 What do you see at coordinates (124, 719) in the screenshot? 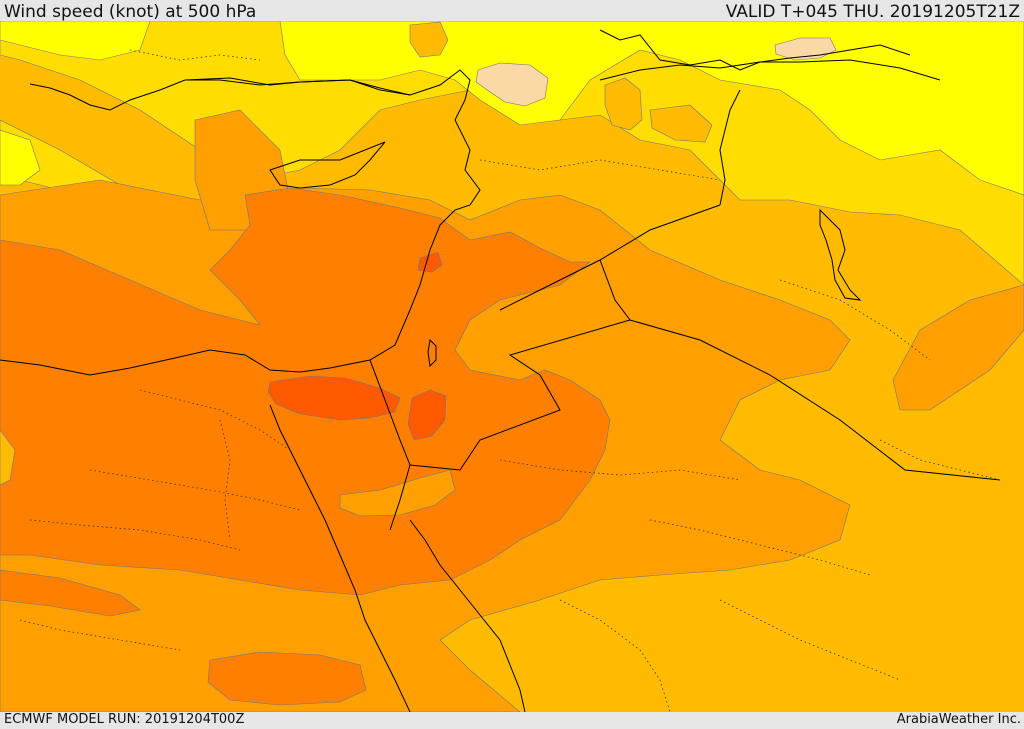
I see `model-run: ECMWF MODEL RUN: 20191204T00Z` at bounding box center [124, 719].